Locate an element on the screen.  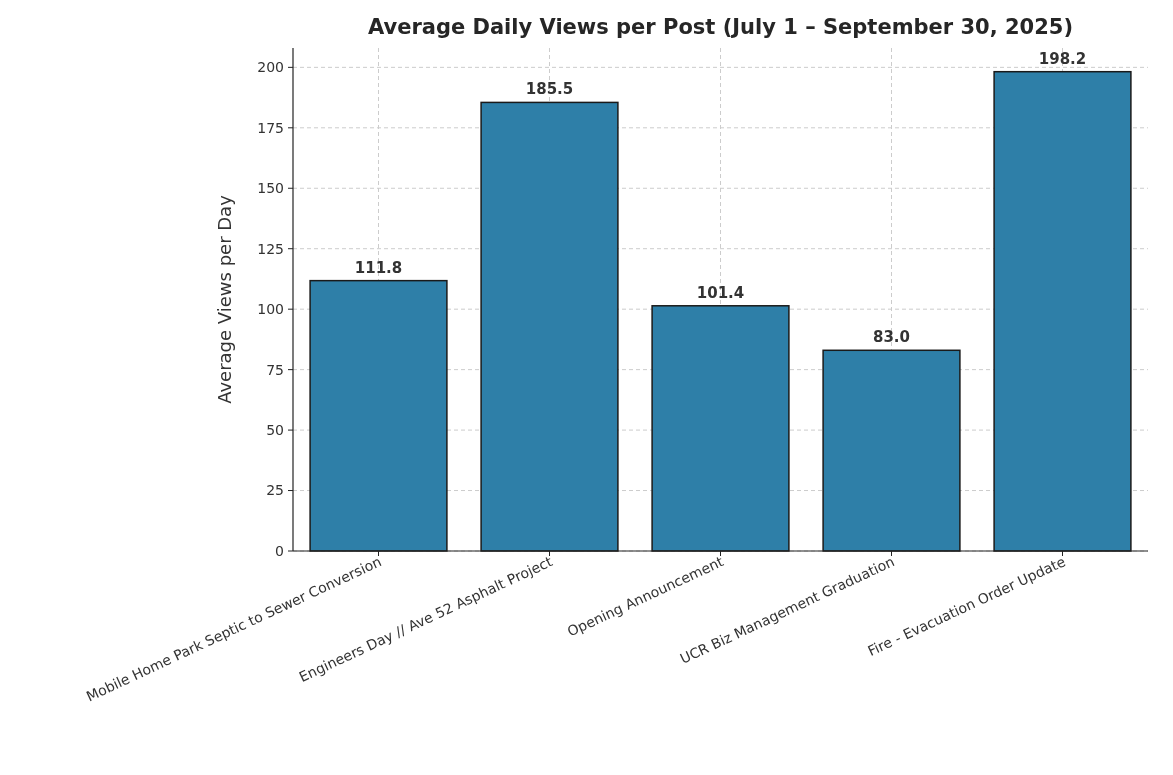
data-label: 198.2 is located at coordinates (1062, 58).